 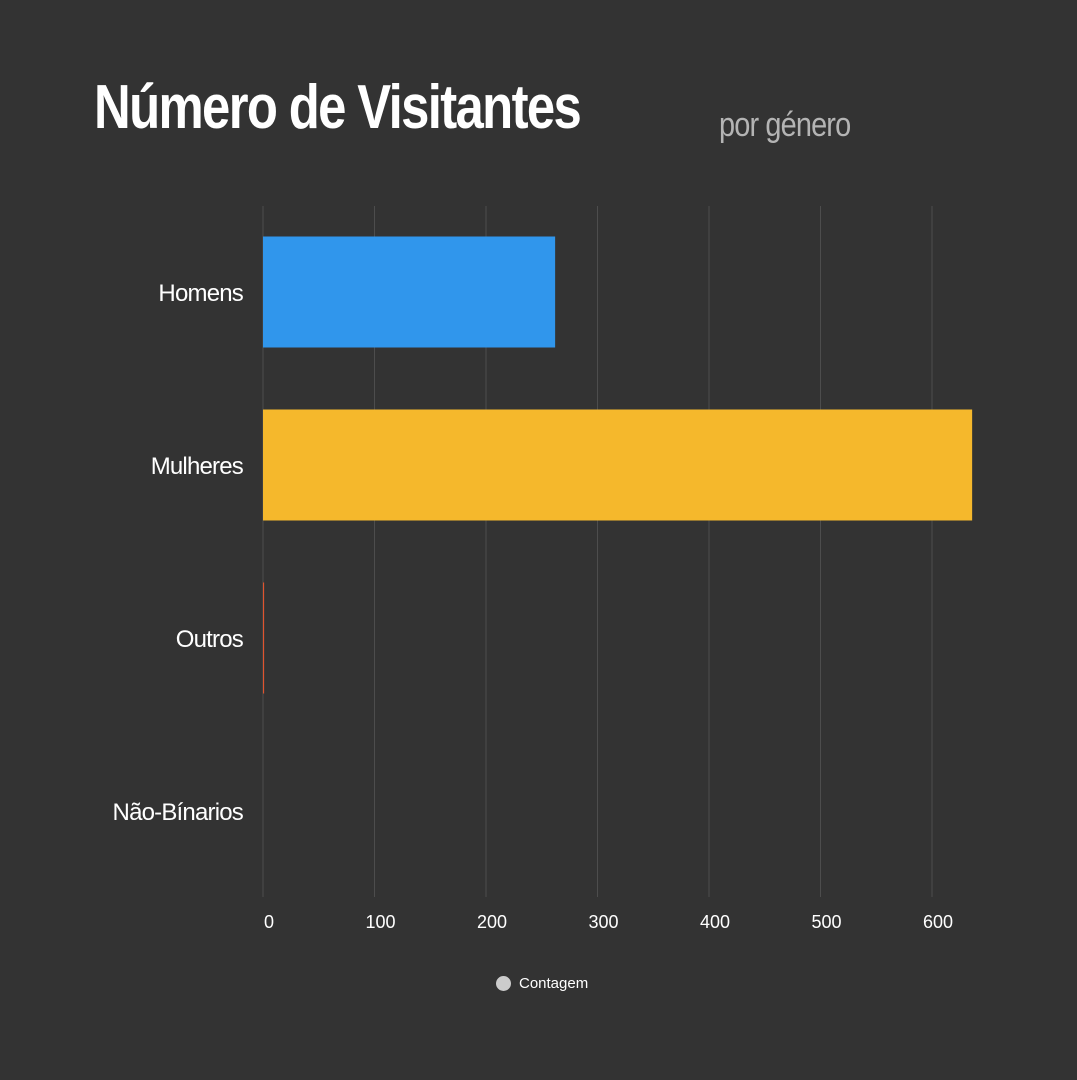 I want to click on x-tick-label: 100, so click(x=380, y=922).